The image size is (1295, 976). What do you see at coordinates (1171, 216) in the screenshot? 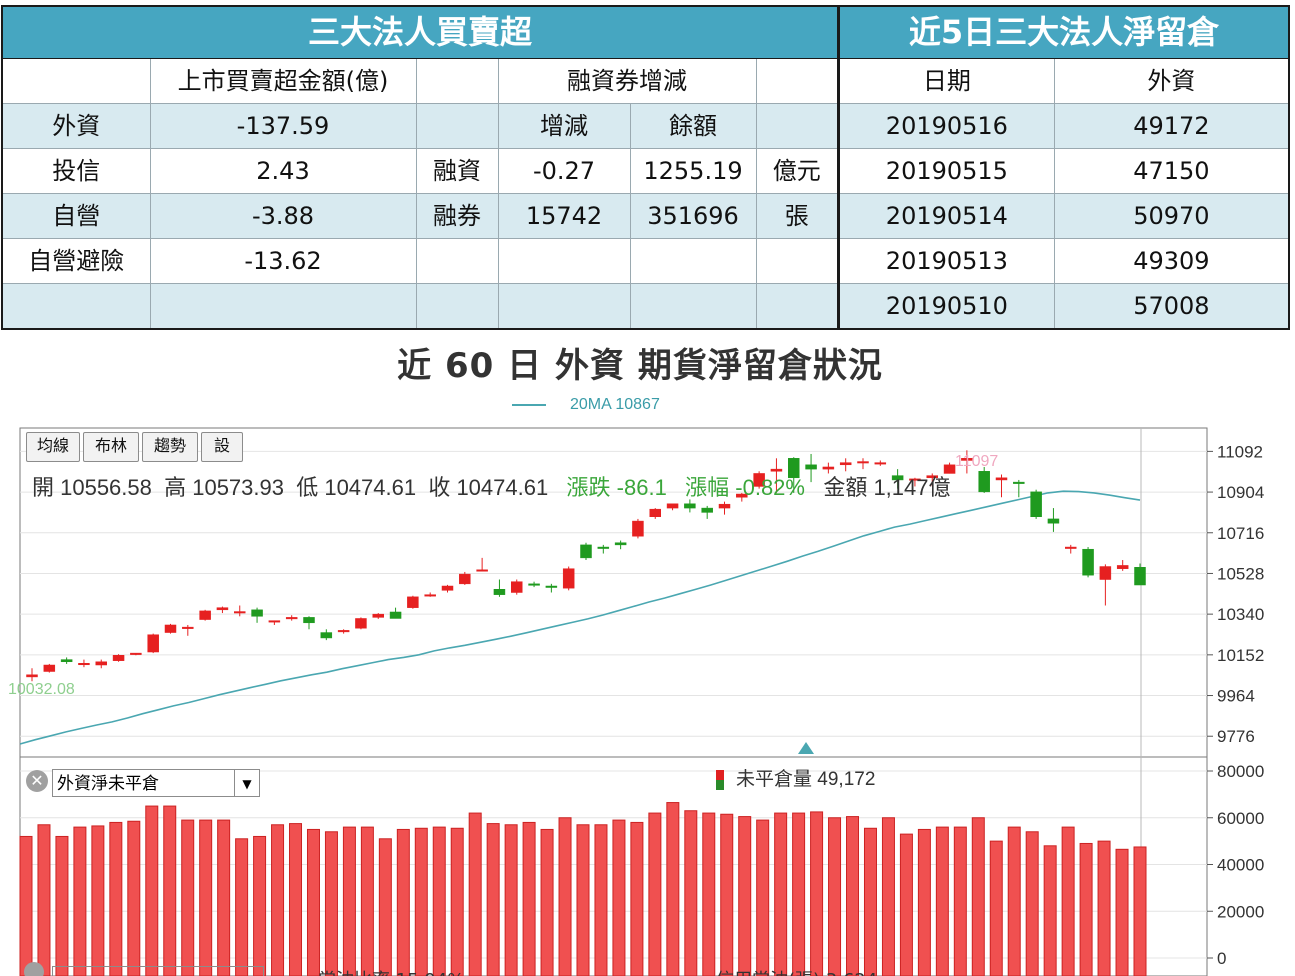
I see `value-cell: 50970` at bounding box center [1171, 216].